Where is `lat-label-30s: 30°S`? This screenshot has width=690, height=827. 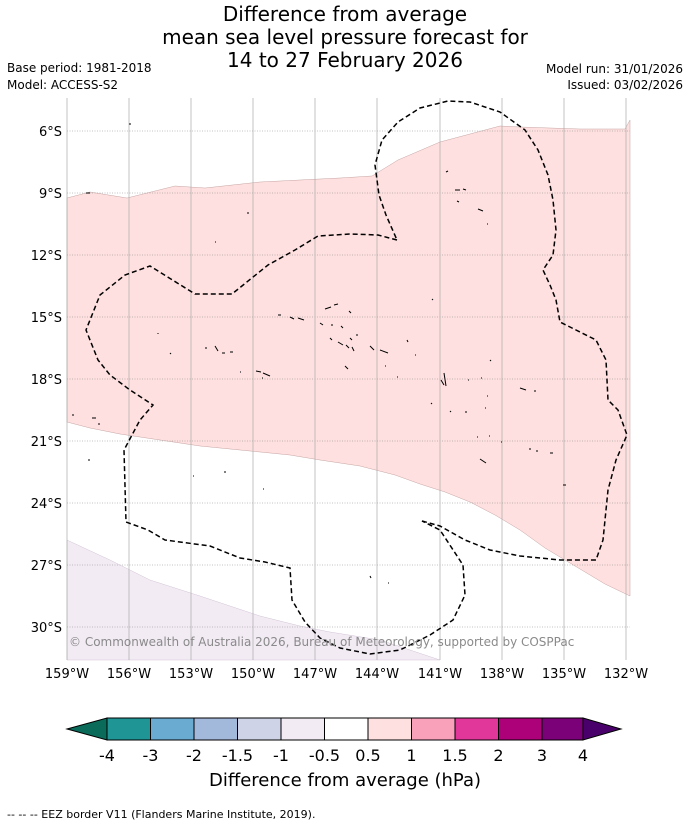
lat-label-30s: 30°S is located at coordinates (46, 628).